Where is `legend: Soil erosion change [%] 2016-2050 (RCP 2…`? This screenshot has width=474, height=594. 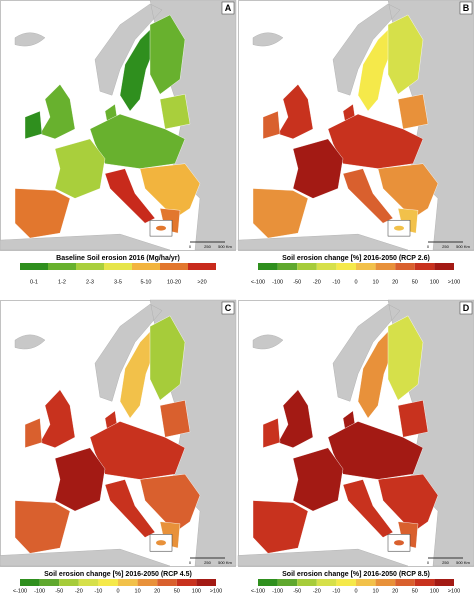
legend: Soil erosion change [%] 2016-2050 (RCP 2… is located at coordinates (355, 270).